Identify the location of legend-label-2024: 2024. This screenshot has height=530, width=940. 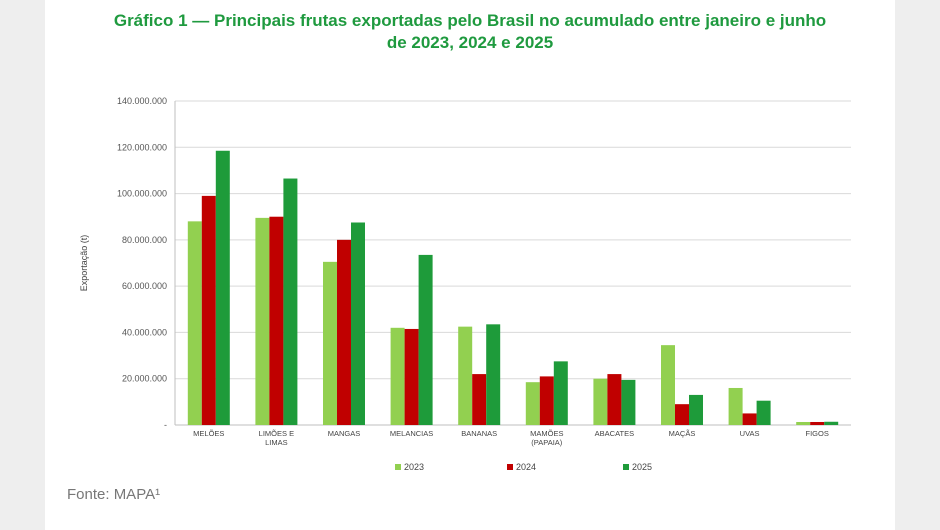
(526, 467).